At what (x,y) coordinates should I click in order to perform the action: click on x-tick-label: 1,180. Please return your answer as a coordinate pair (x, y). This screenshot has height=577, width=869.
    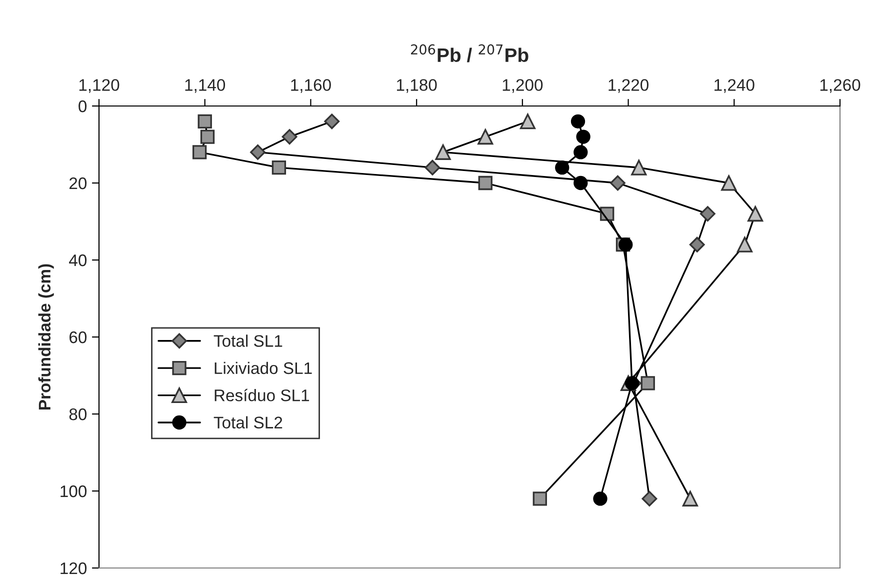
    Looking at the image, I should click on (416, 86).